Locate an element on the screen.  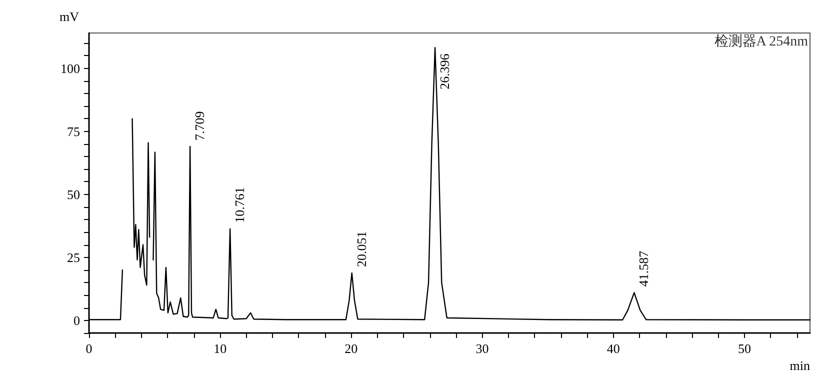
x-tick-label: 10 is located at coordinates (220, 348).